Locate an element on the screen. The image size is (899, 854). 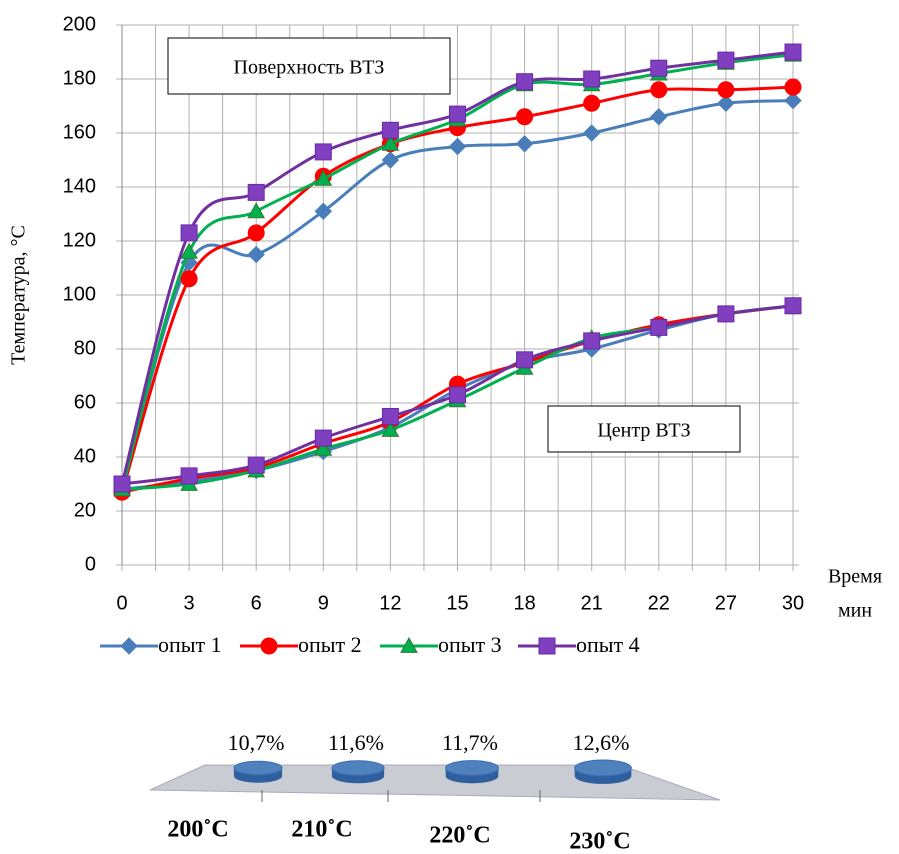
annotation: Поверхность ВТЗ is located at coordinates (309, 68).